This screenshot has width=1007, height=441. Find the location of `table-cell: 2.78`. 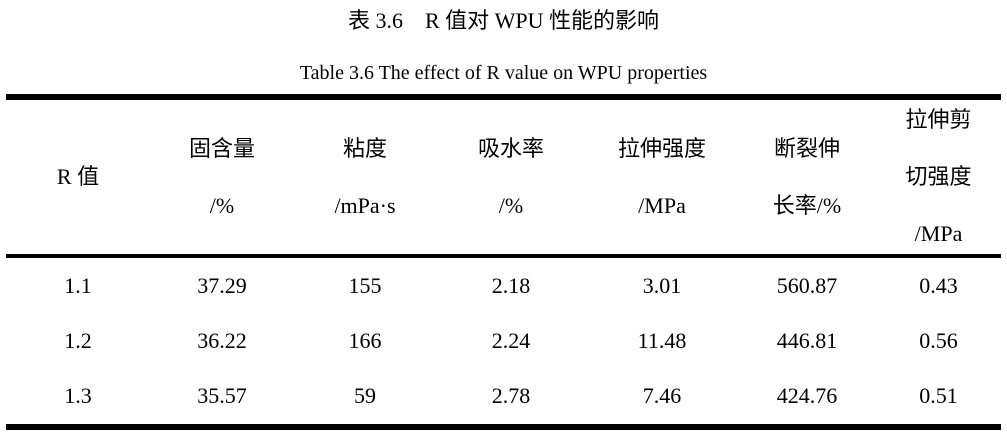

table-cell: 2.78 is located at coordinates (511, 396).